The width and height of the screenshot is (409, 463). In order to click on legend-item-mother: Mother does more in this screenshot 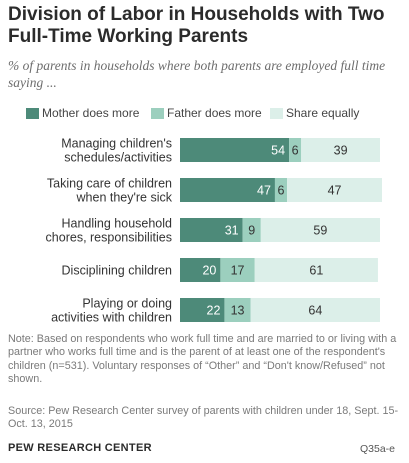, I will do `click(82, 113)`.